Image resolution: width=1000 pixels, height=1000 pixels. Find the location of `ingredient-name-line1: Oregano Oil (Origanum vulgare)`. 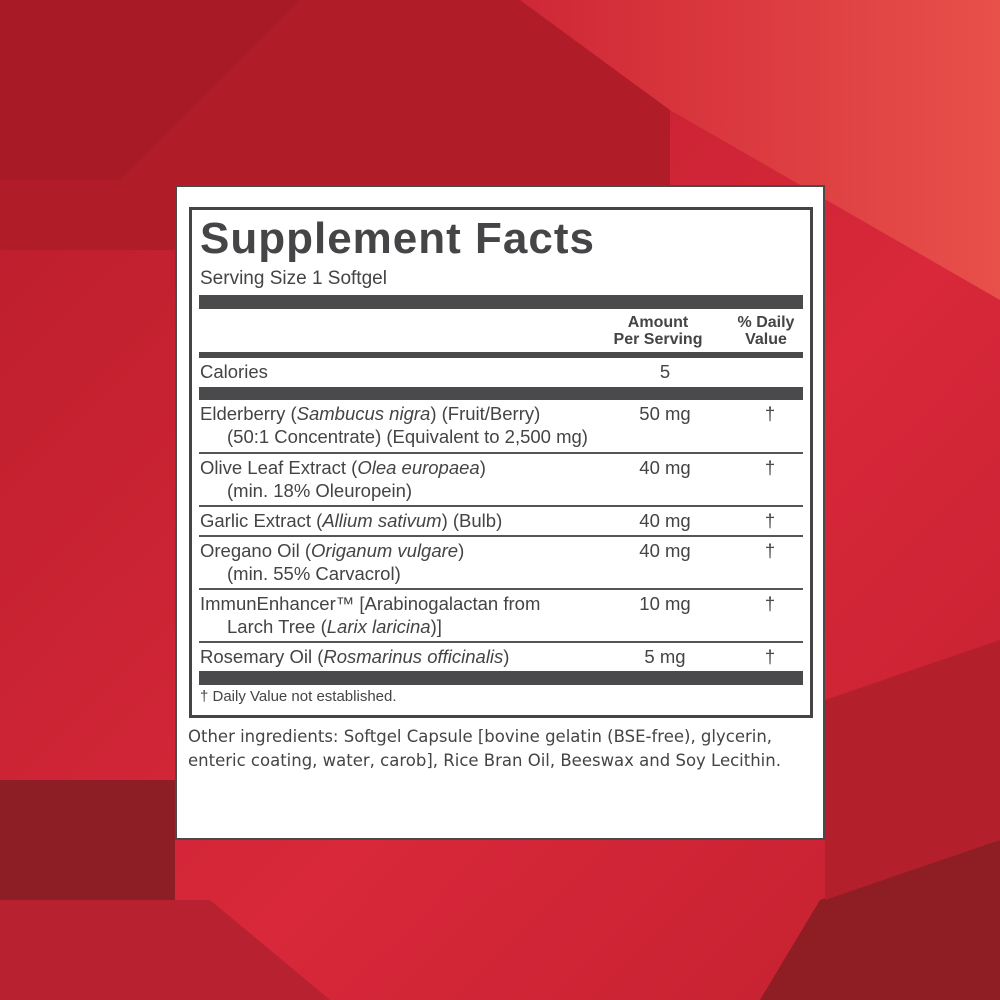

ingredient-name-line1: Oregano Oil (Origanum vulgare) is located at coordinates (410, 550).